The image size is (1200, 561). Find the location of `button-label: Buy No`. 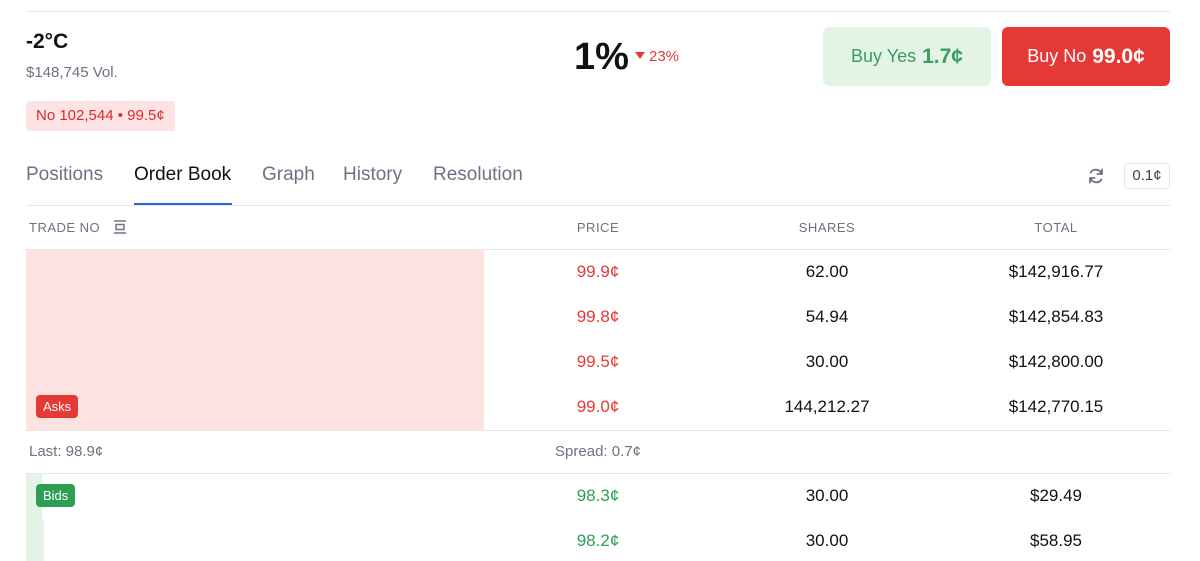

button-label: Buy No is located at coordinates (1057, 56).